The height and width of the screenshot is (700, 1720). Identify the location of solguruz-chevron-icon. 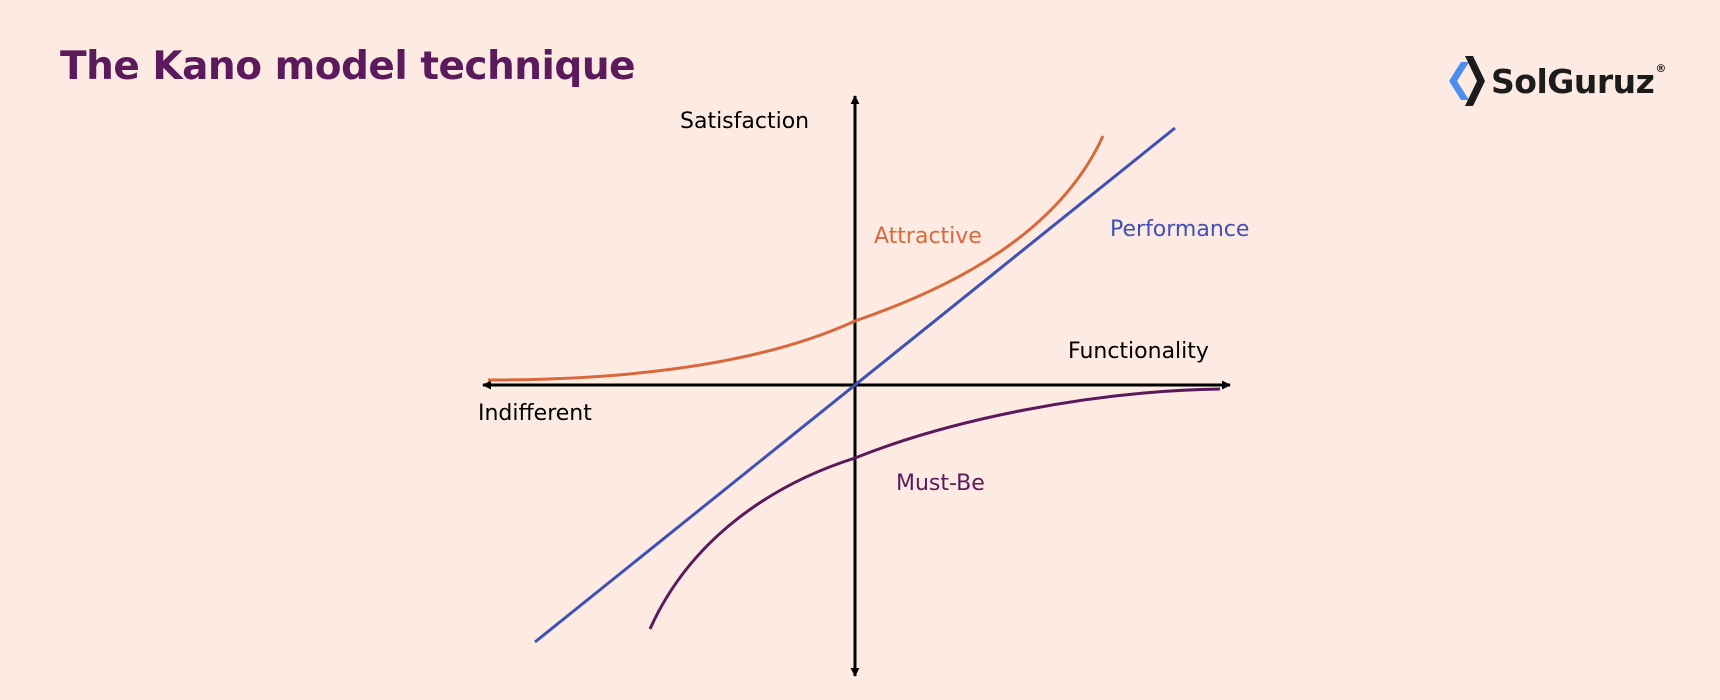
(1467, 81).